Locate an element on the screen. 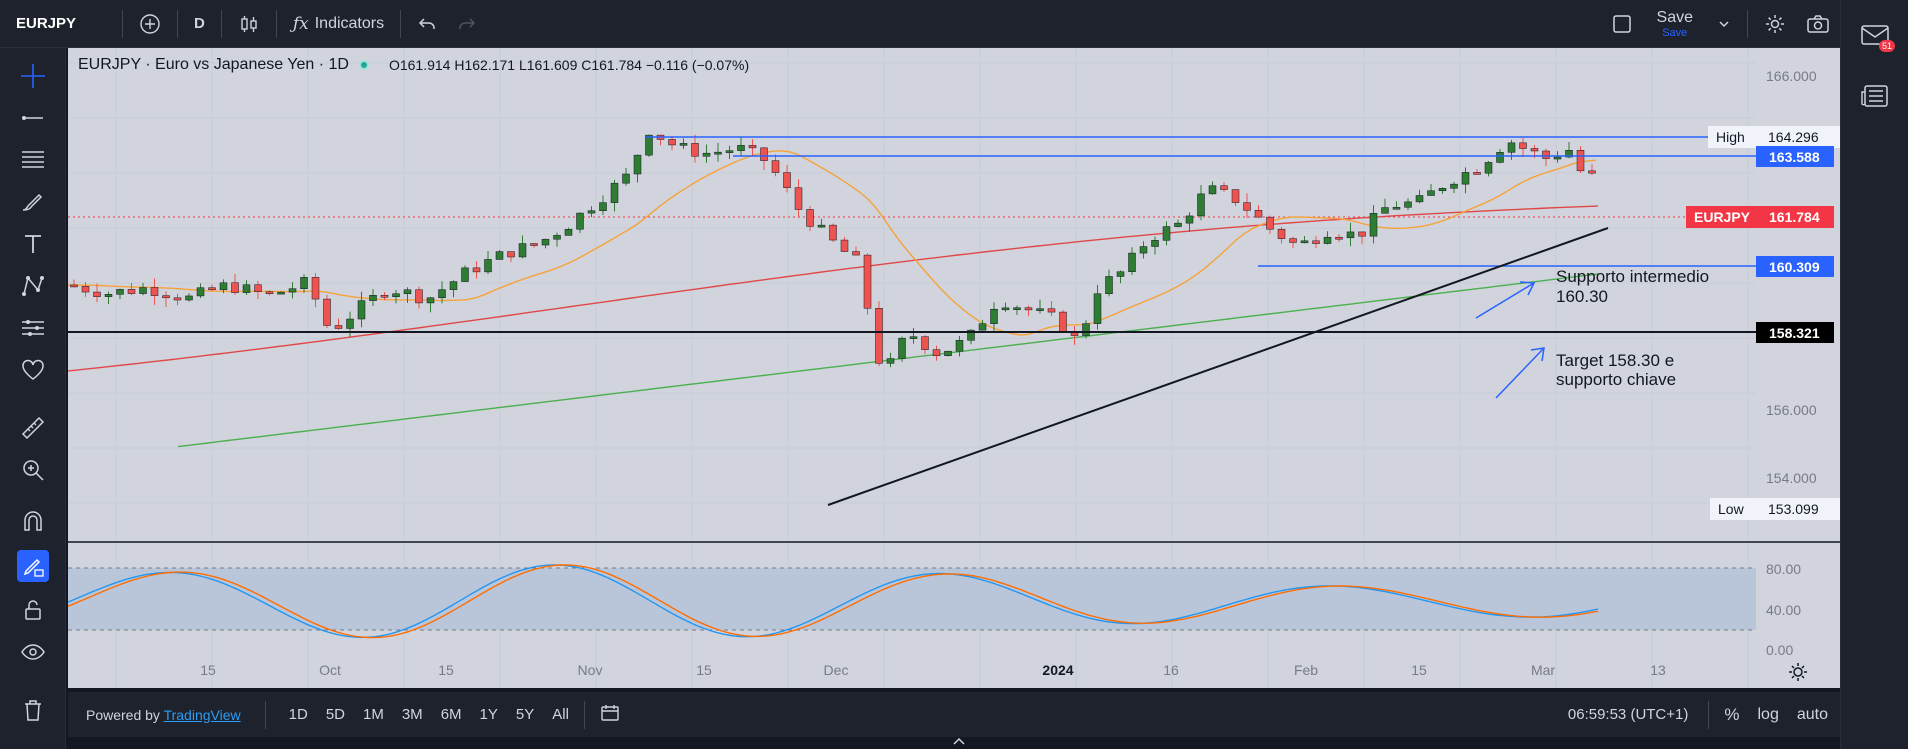 The image size is (1908, 749). crosshair-icon is located at coordinates (33, 76).